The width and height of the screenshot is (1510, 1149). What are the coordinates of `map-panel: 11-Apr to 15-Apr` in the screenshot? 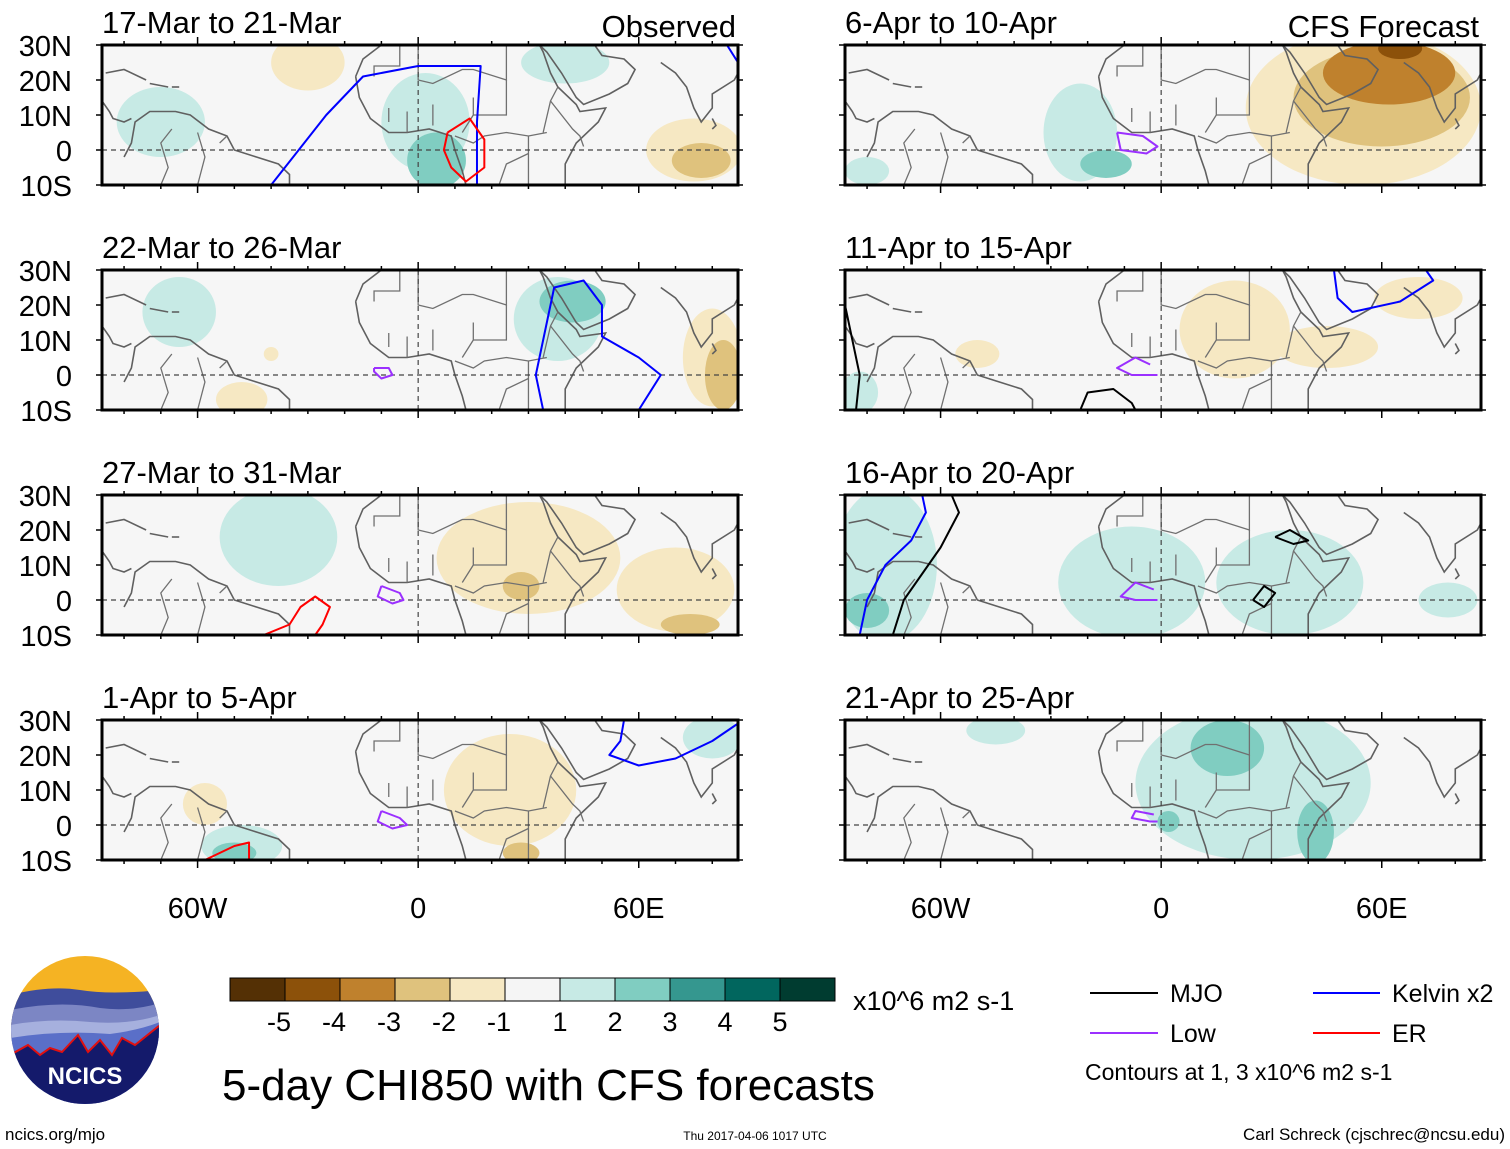 It's located at (1162, 324).